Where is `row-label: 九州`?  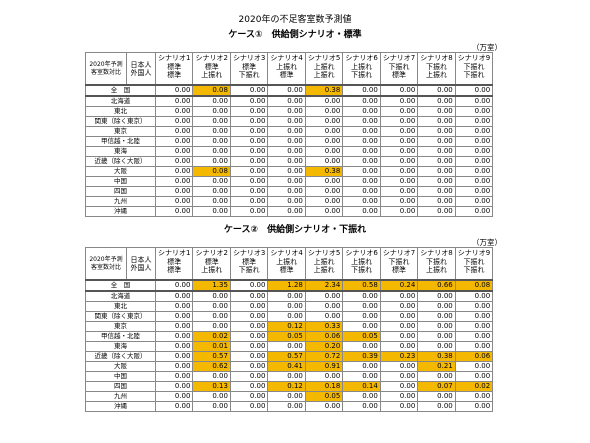 row-label: 九州 is located at coordinates (120, 201).